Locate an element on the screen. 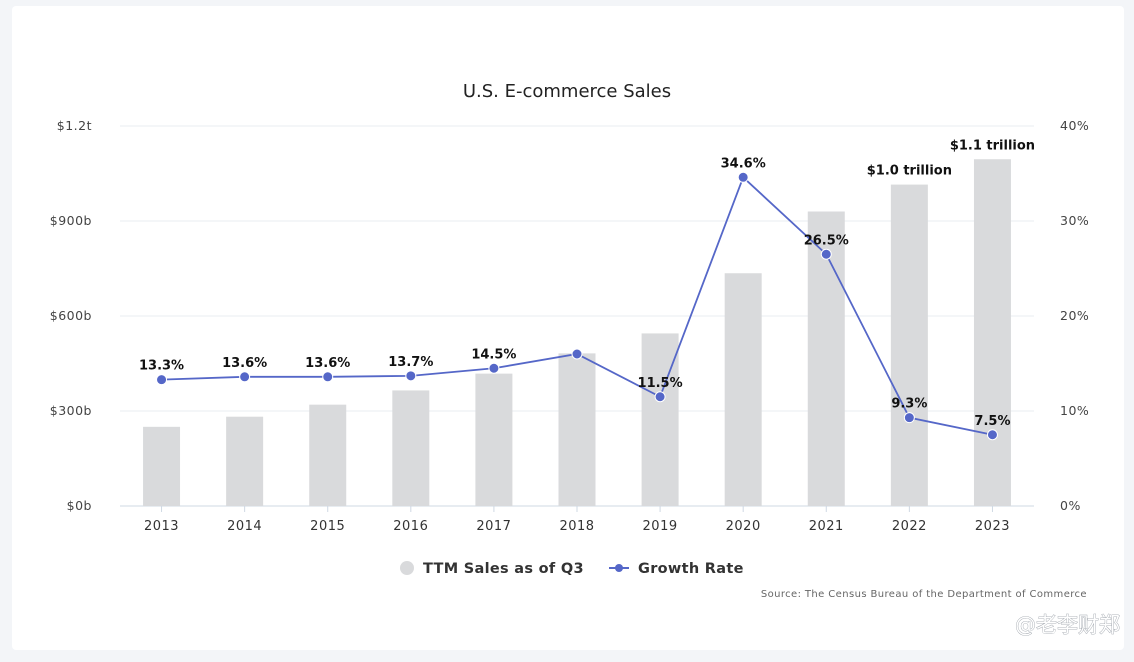 This screenshot has height=662, width=1134. right-y-axis: 0% 10% 20% 30% 40% is located at coordinates (1074, 315).